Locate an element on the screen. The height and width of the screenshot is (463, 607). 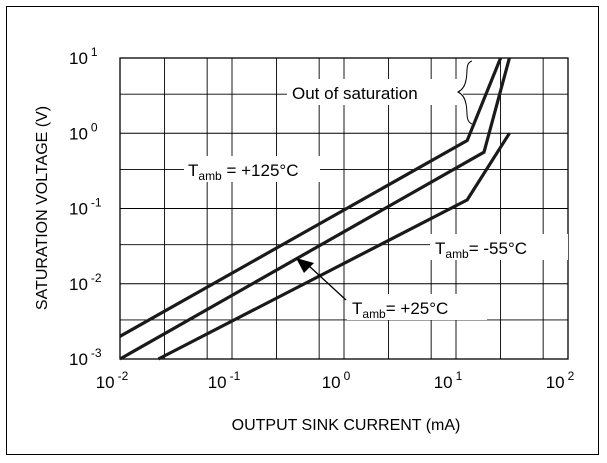
y-tick-label-1-exponent: -2 is located at coordinates (96, 278).